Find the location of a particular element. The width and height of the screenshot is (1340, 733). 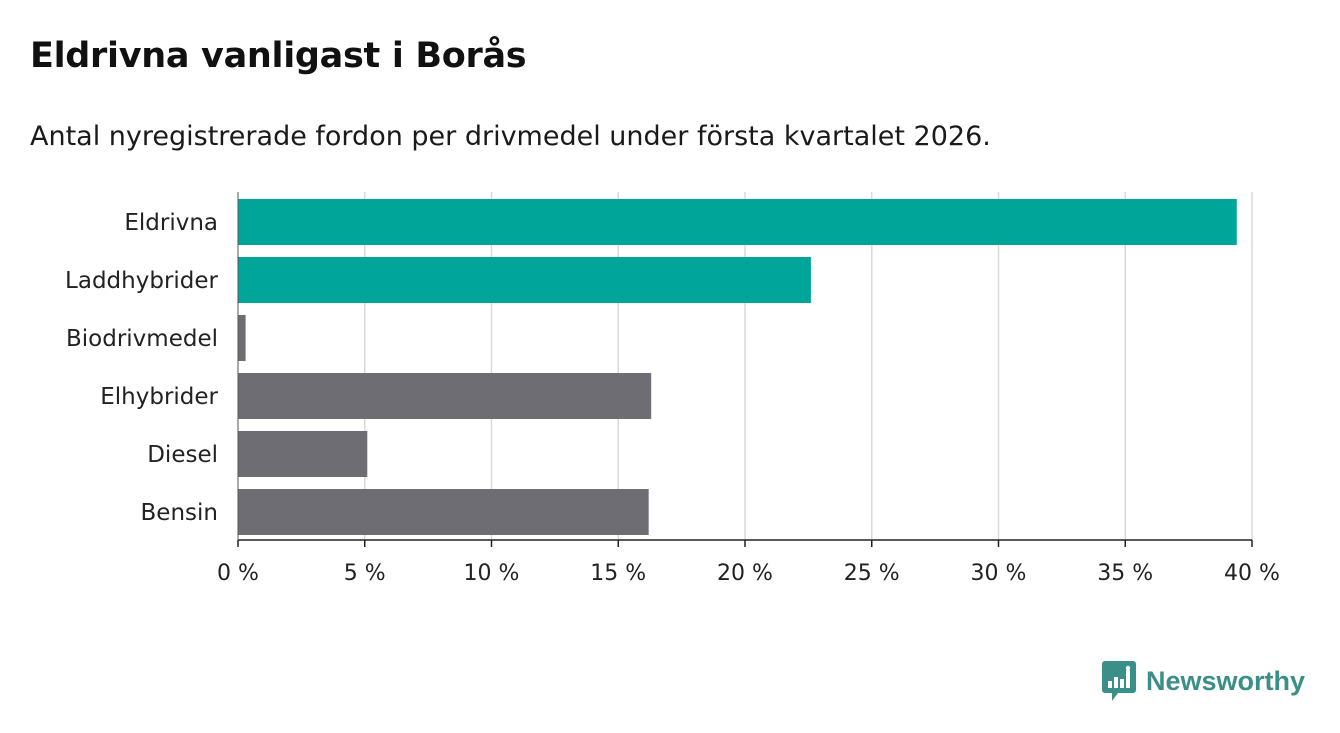

x-tick-label: 35 % is located at coordinates (1125, 573).